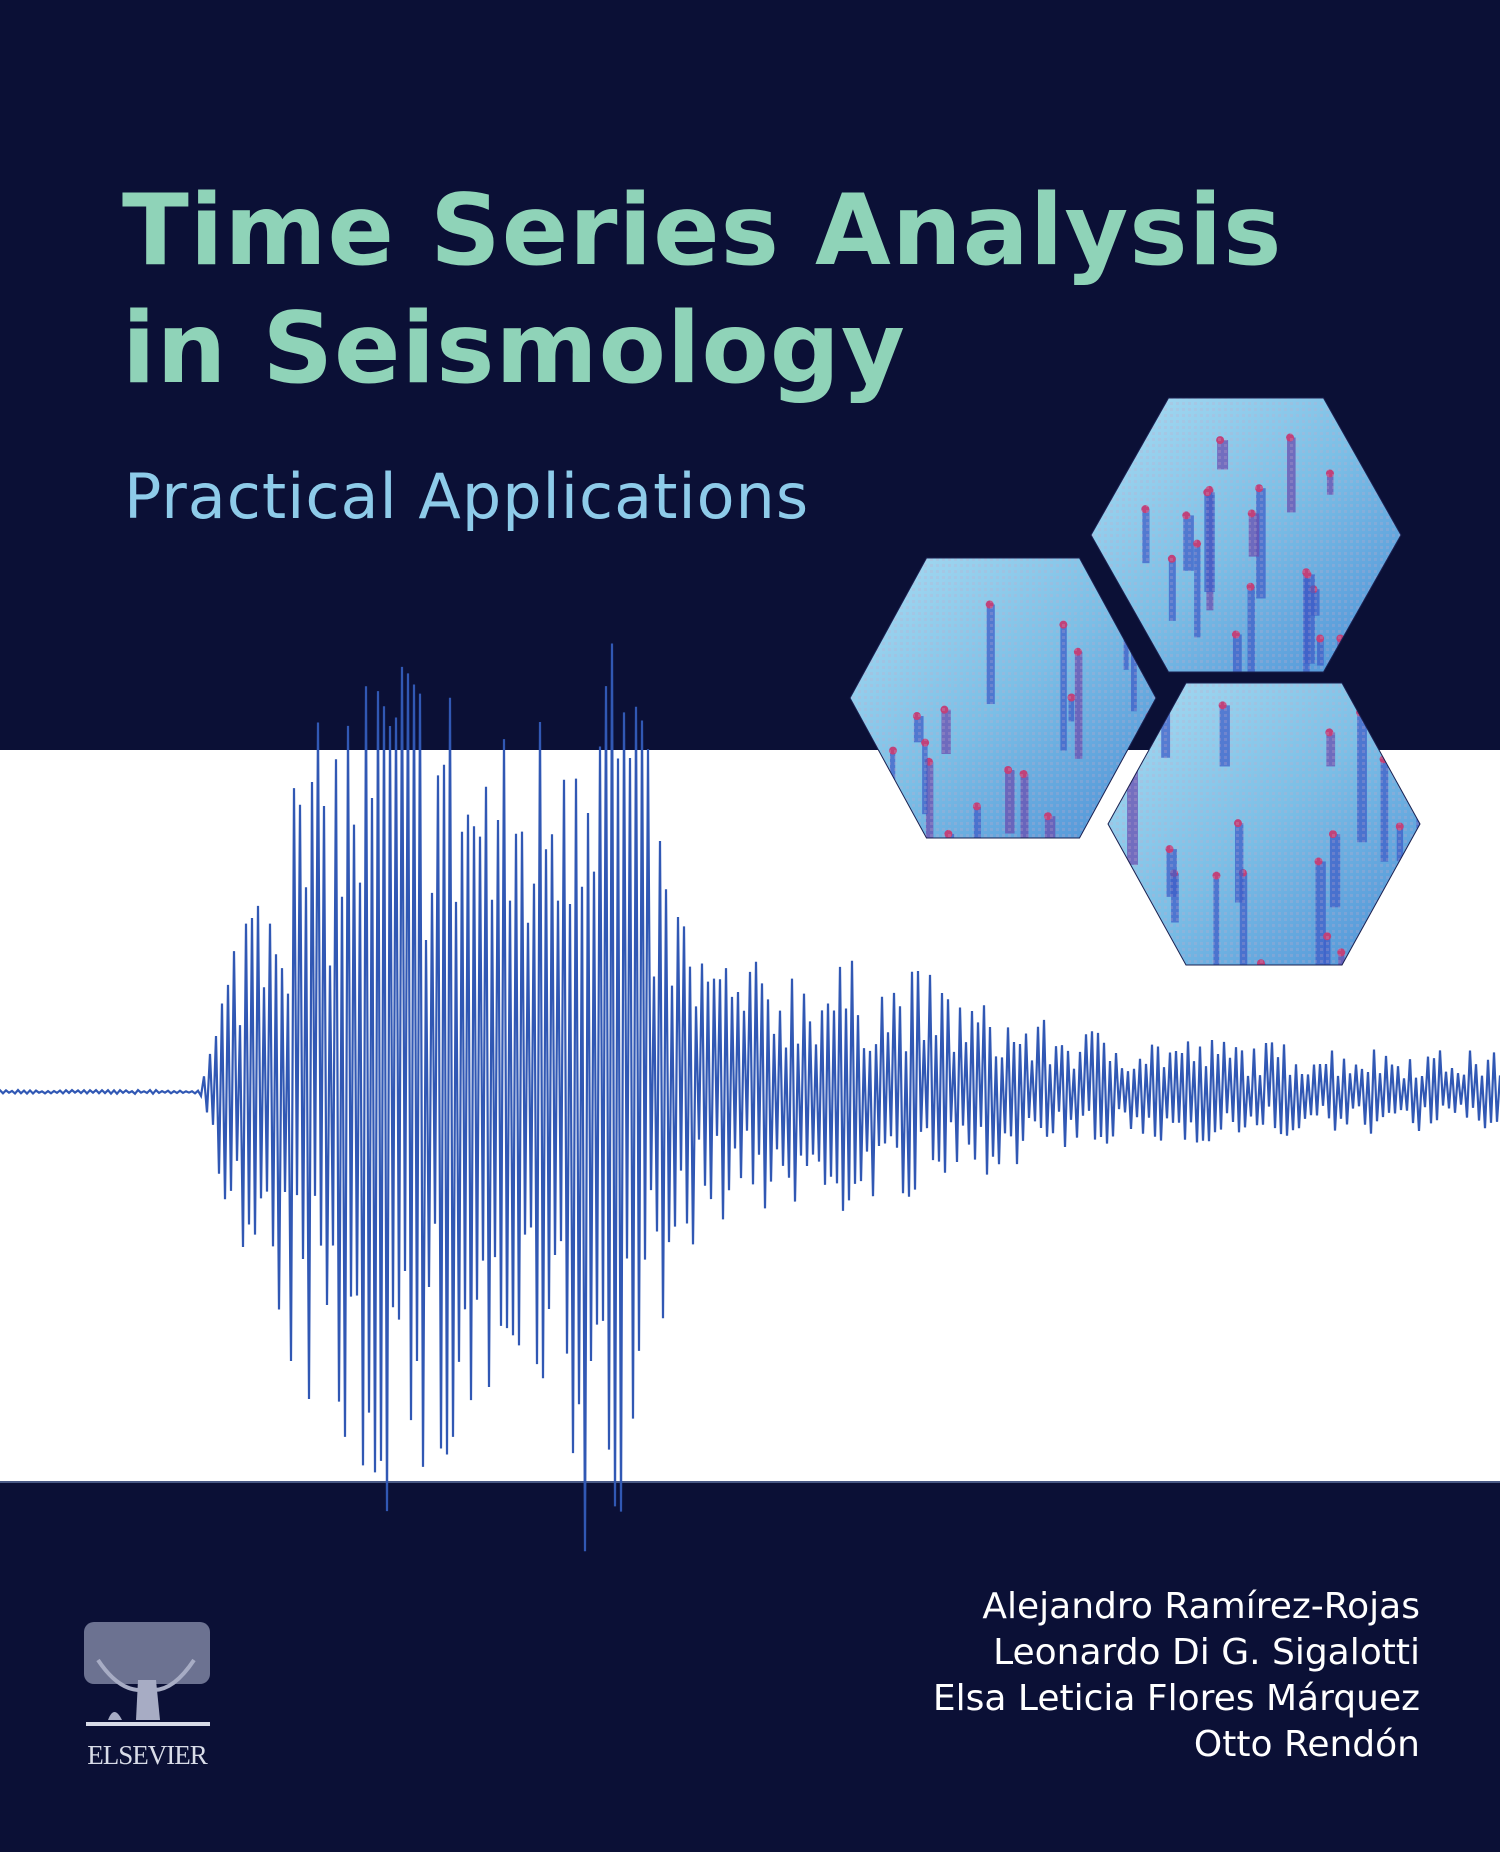  I want to click on elsevier-logo: ELSEVIER, so click(147, 1695).